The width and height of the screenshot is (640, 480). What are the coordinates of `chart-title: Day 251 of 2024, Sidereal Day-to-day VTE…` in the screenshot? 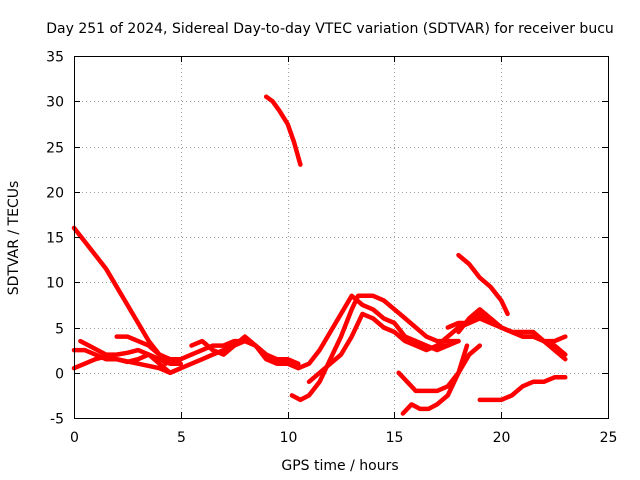 It's located at (330, 29).